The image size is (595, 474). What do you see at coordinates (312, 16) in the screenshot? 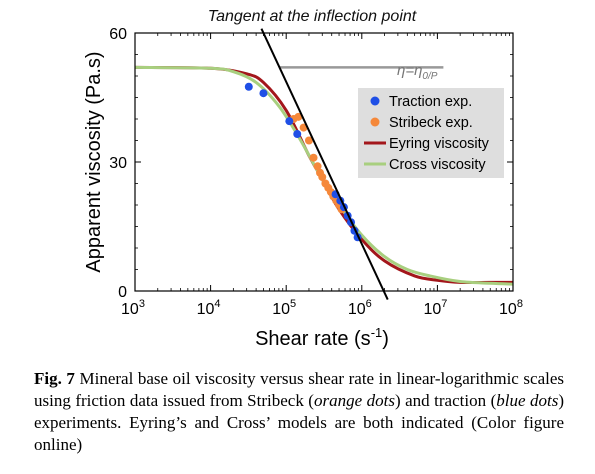
I see `tangent-annotation: Tangent at the inflection point` at bounding box center [312, 16].